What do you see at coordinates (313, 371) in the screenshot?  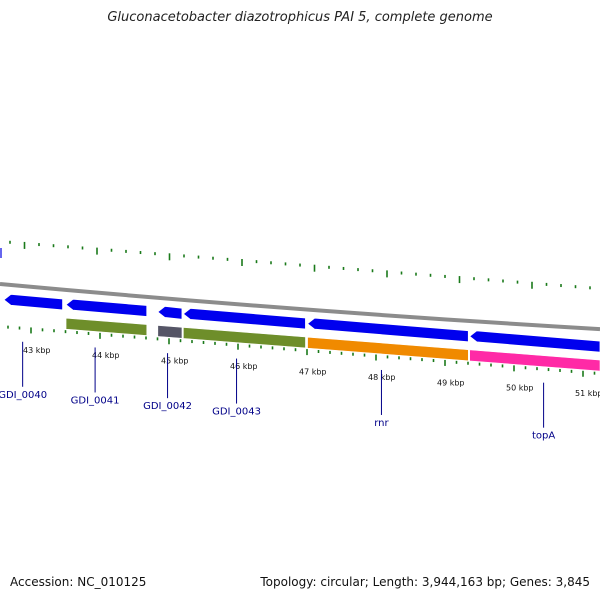 I see `scale-tick-label: 47 kbp` at bounding box center [313, 371].